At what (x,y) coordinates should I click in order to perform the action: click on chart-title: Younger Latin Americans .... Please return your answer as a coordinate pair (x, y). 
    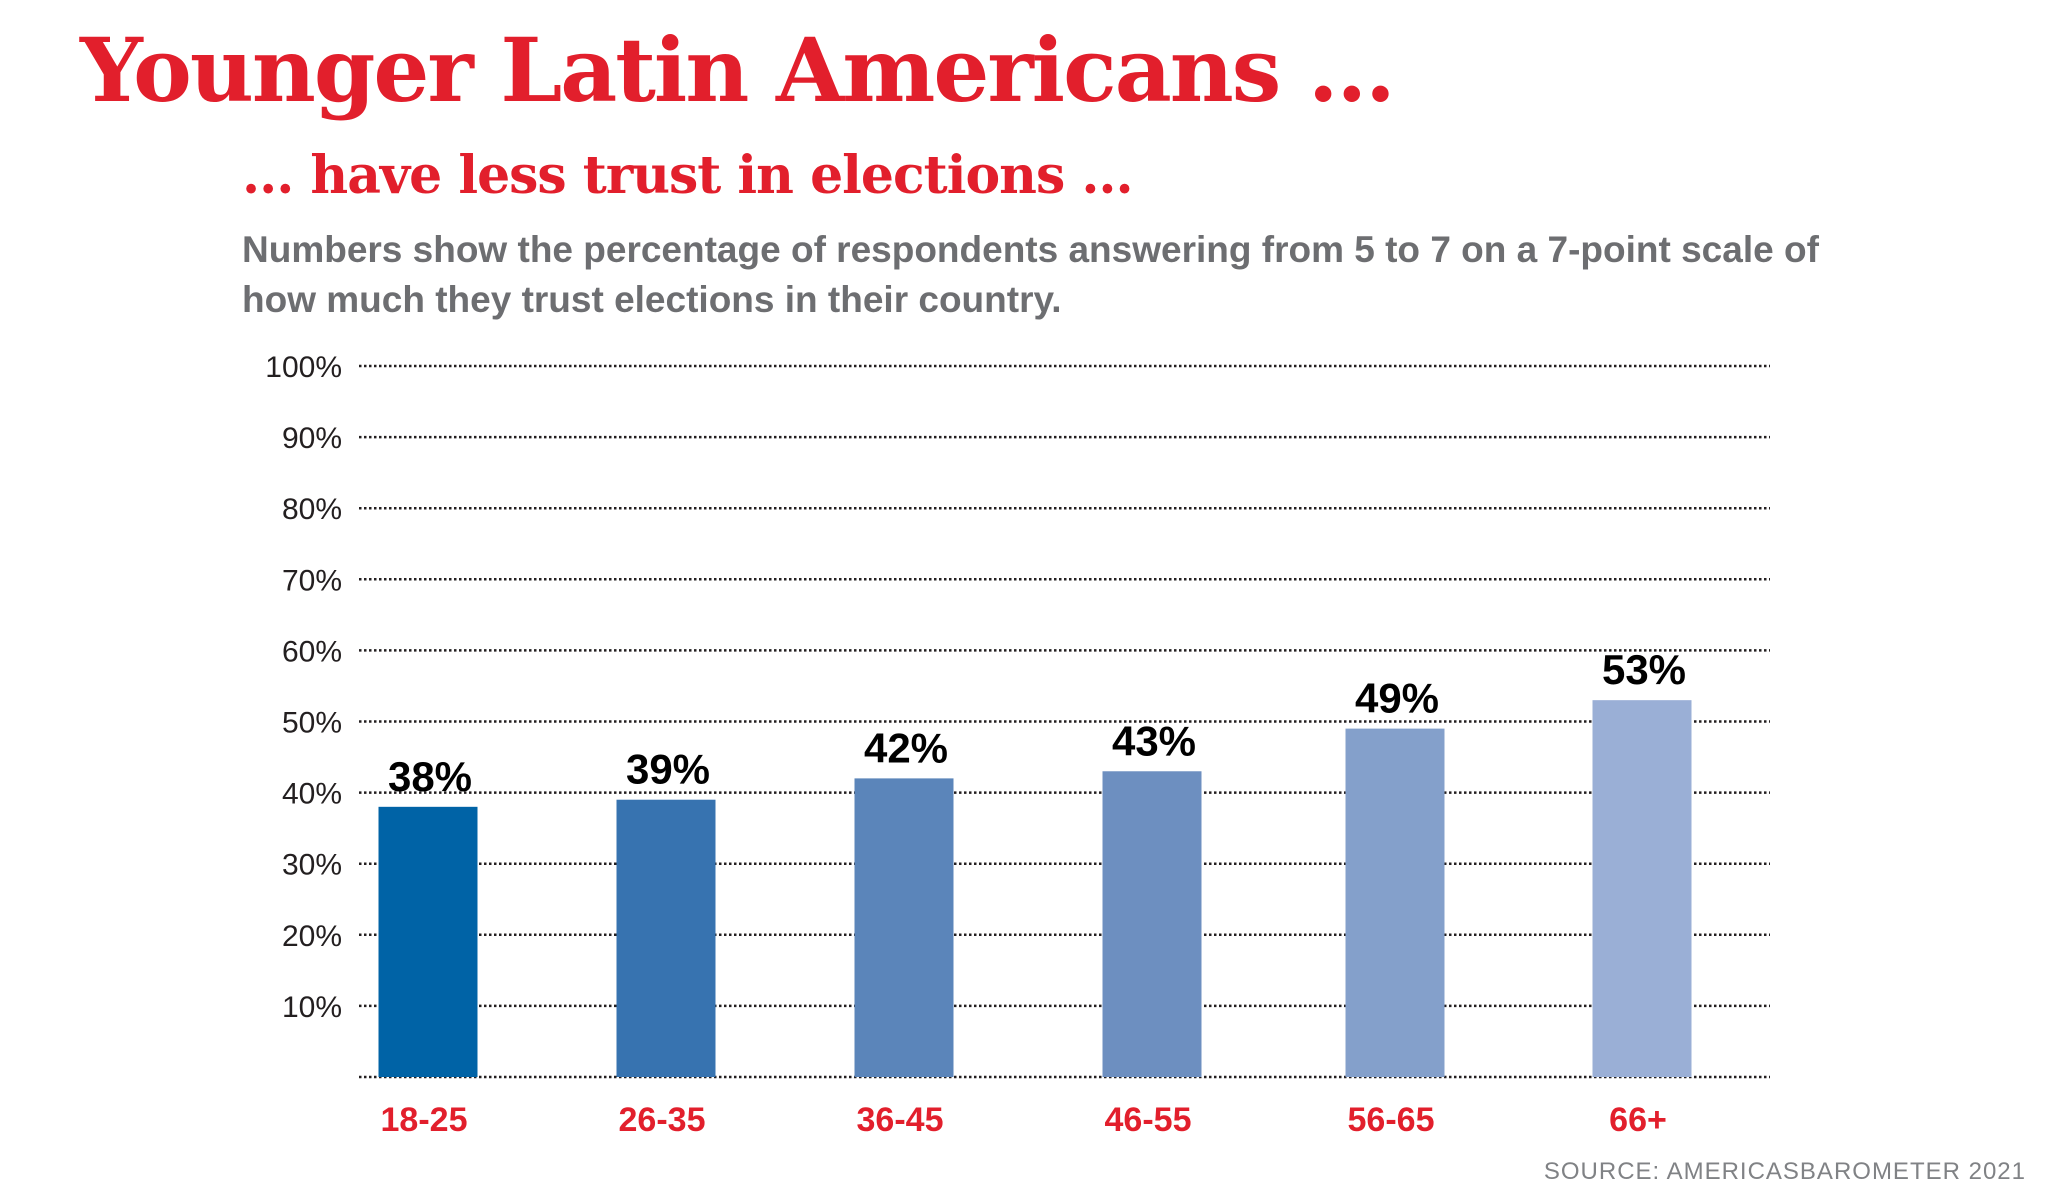
    Looking at the image, I should click on (738, 70).